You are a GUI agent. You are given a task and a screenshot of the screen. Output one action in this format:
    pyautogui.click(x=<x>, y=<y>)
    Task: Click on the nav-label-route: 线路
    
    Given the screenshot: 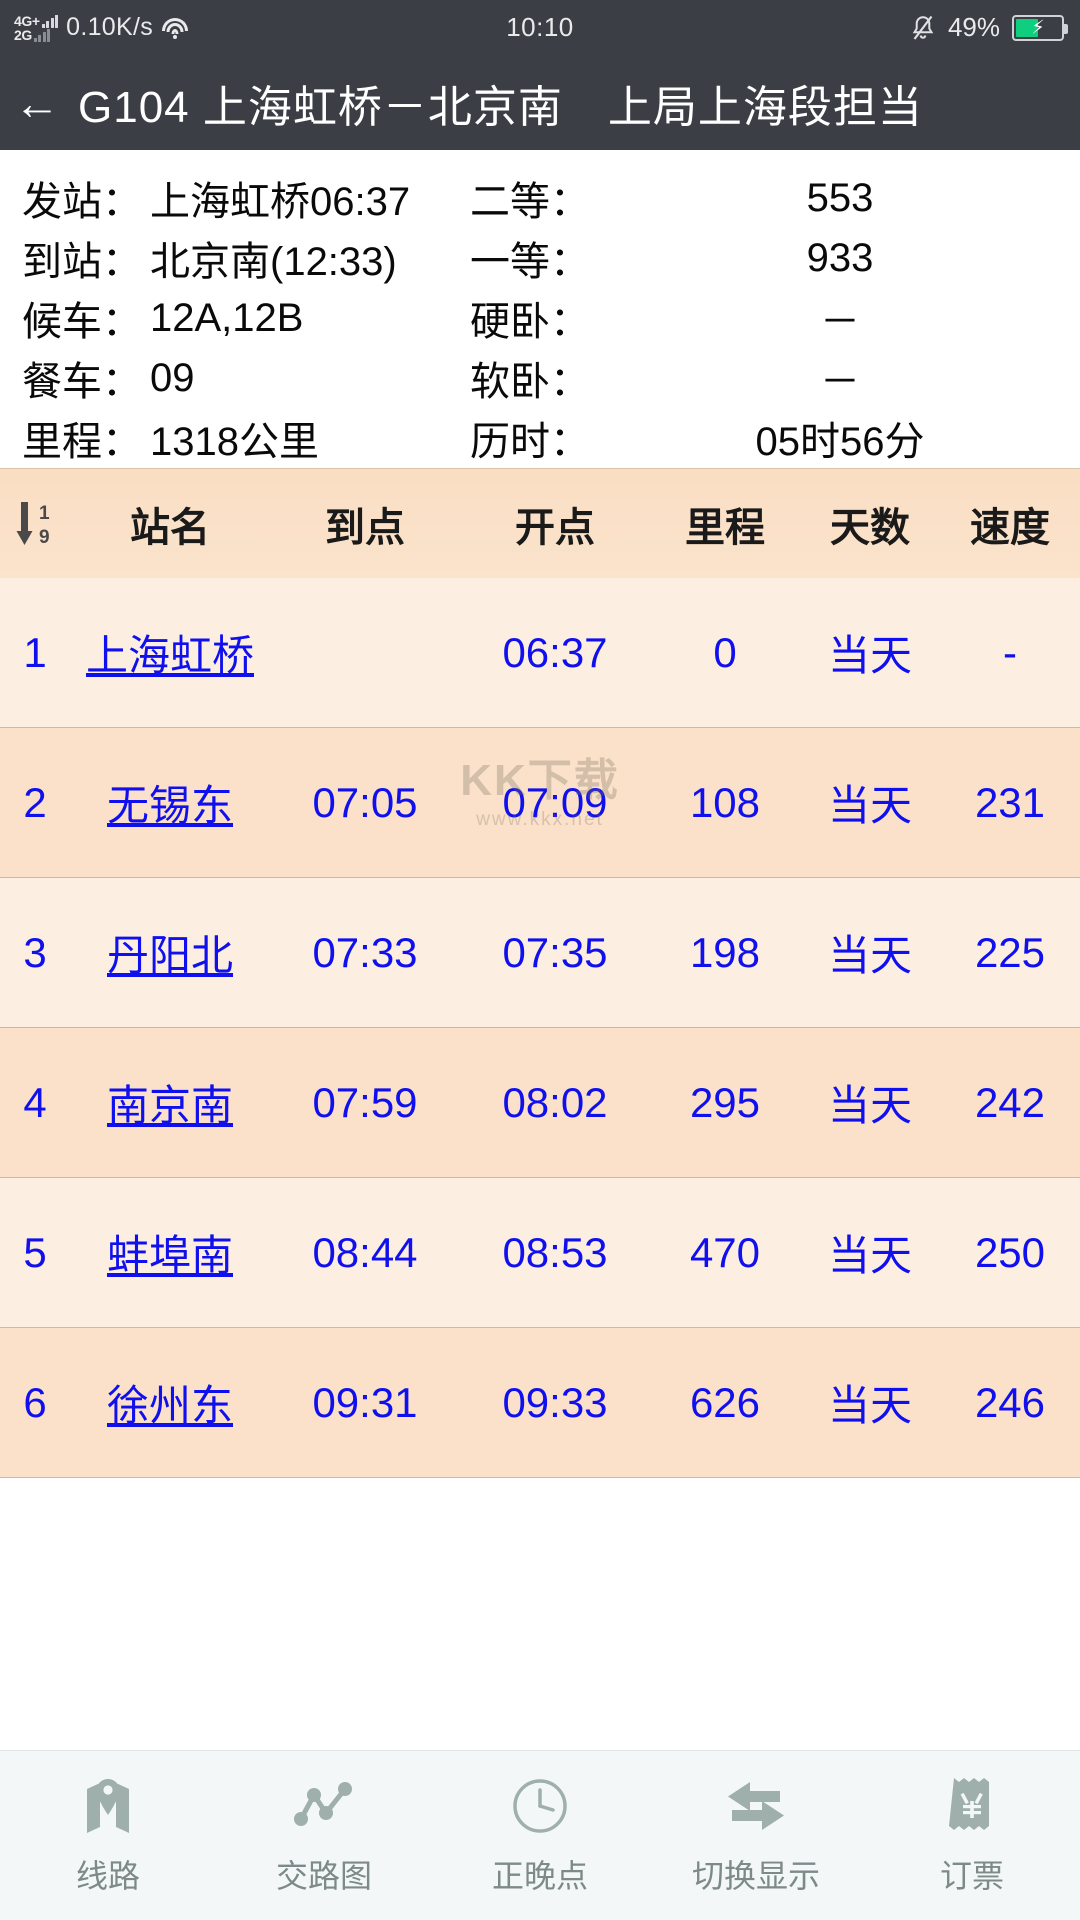 What is the action you would take?
    pyautogui.click(x=107, y=1875)
    